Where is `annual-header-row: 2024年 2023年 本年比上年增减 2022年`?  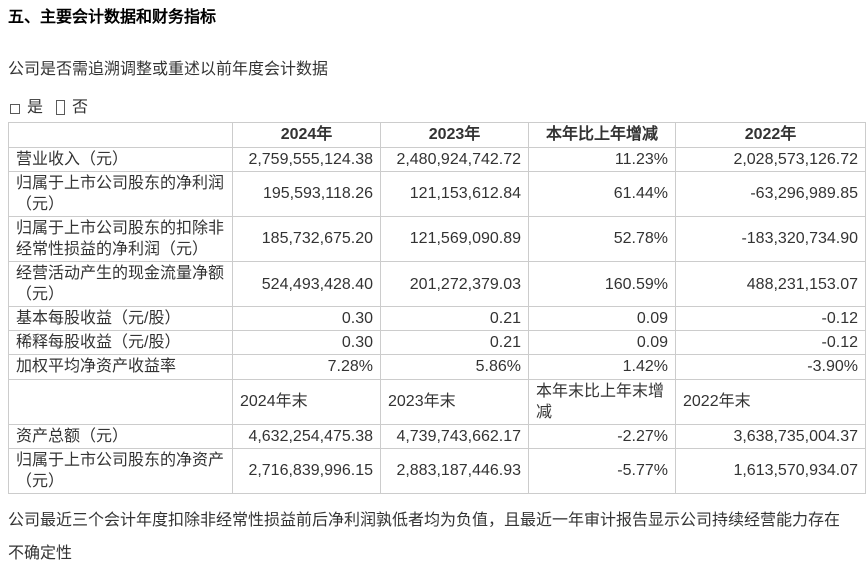
annual-header-row: 2024年 2023年 本年比上年增减 2022年 is located at coordinates (437, 135).